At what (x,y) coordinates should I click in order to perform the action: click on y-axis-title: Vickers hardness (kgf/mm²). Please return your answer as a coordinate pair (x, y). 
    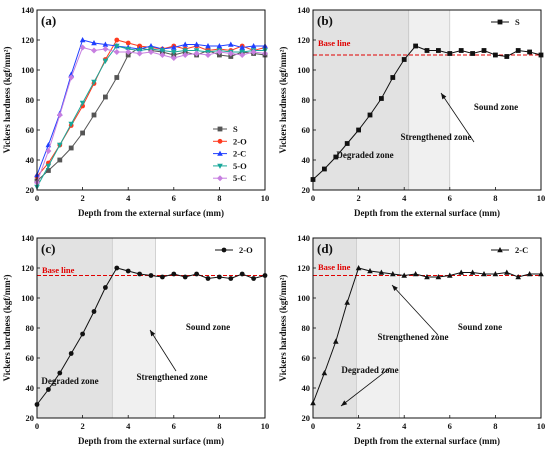
    Looking at the image, I should click on (283, 100).